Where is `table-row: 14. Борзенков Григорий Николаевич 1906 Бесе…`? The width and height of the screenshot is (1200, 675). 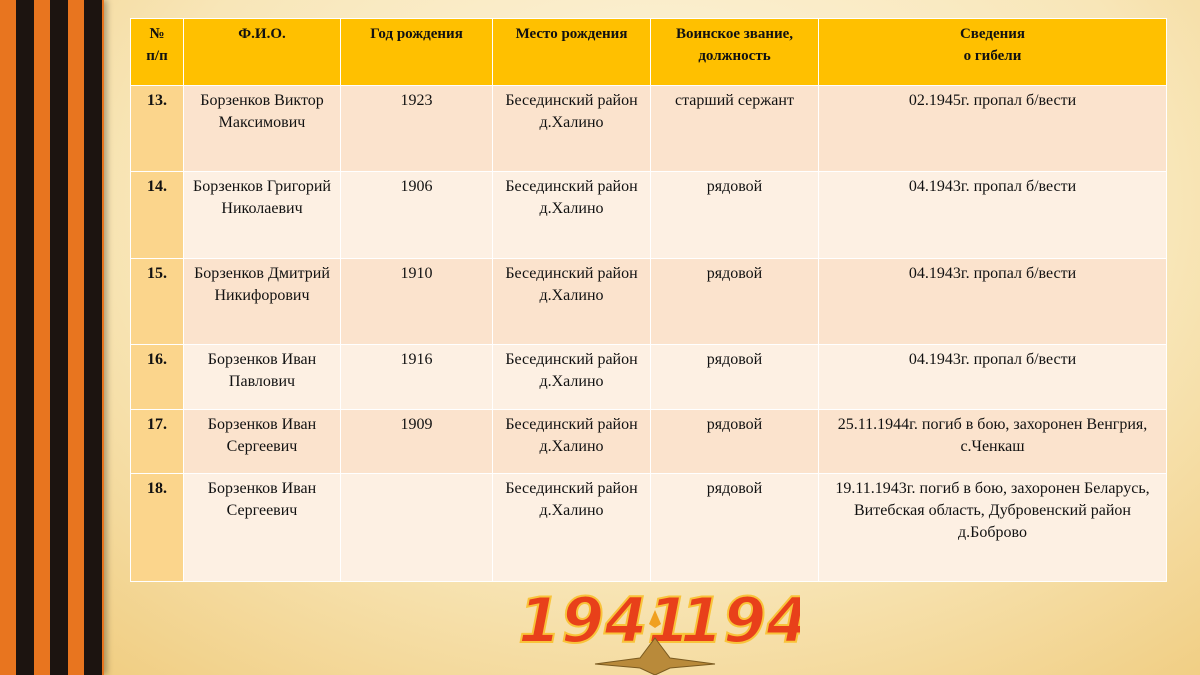
table-row: 14. Борзенков Григорий Николаевич 1906 Бесе… is located at coordinates (648, 215).